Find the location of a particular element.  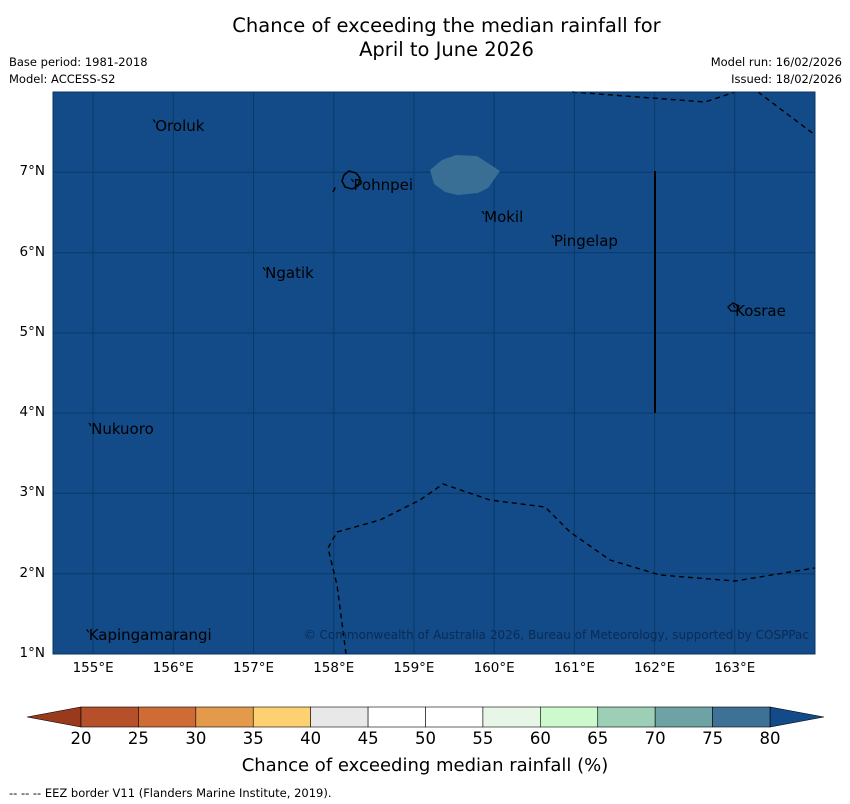

place-label: Kapingamarangi is located at coordinates (150, 635).